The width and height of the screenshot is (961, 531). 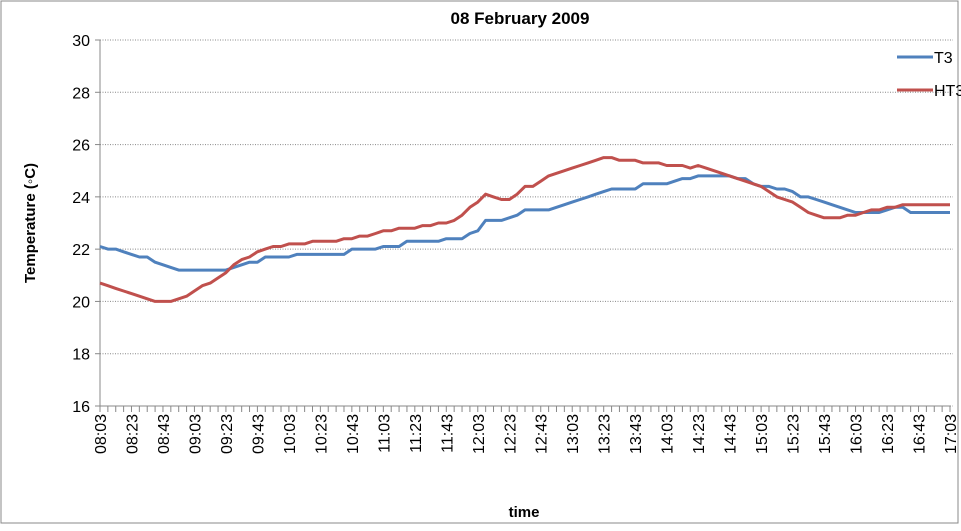 I want to click on x-tick-label: 13:23, so click(x=605, y=434).